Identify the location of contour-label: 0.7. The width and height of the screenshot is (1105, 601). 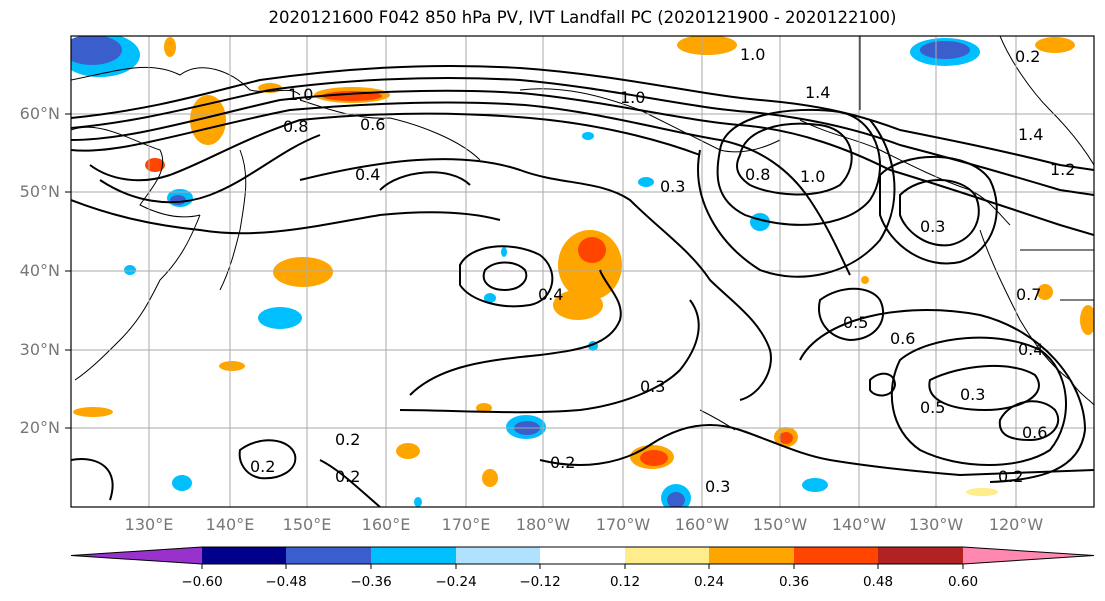
(1028, 294).